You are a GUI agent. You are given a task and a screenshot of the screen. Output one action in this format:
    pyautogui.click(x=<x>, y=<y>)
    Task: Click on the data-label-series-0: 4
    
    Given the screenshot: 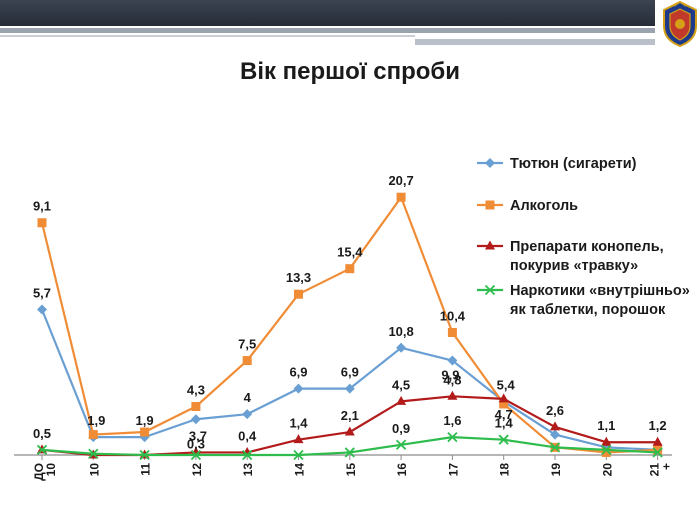 What is the action you would take?
    pyautogui.click(x=248, y=397)
    